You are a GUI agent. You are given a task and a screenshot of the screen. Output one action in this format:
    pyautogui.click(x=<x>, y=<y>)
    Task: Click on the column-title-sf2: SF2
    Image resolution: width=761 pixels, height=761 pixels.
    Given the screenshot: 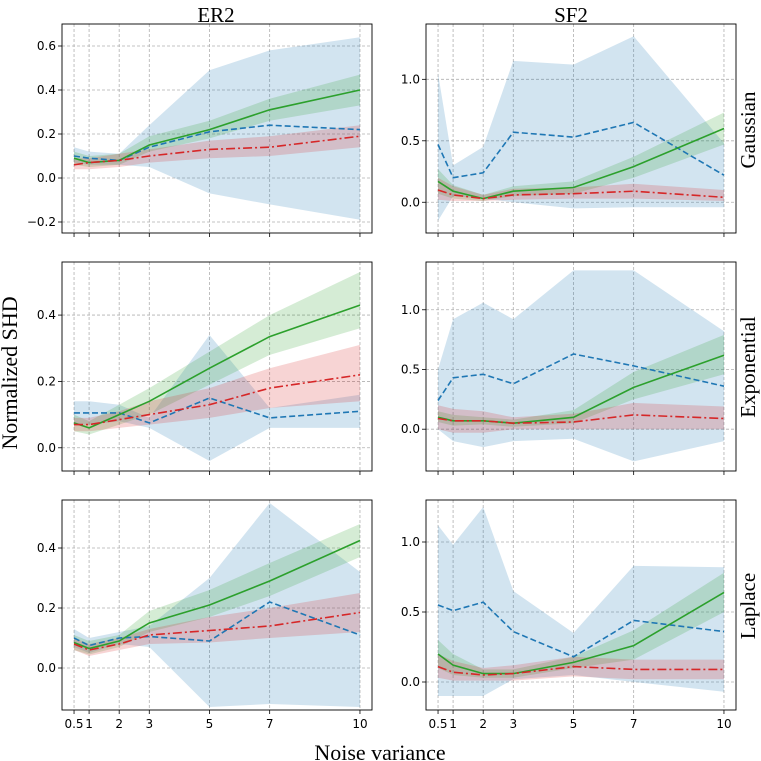 What is the action you would take?
    pyautogui.click(x=571, y=15)
    